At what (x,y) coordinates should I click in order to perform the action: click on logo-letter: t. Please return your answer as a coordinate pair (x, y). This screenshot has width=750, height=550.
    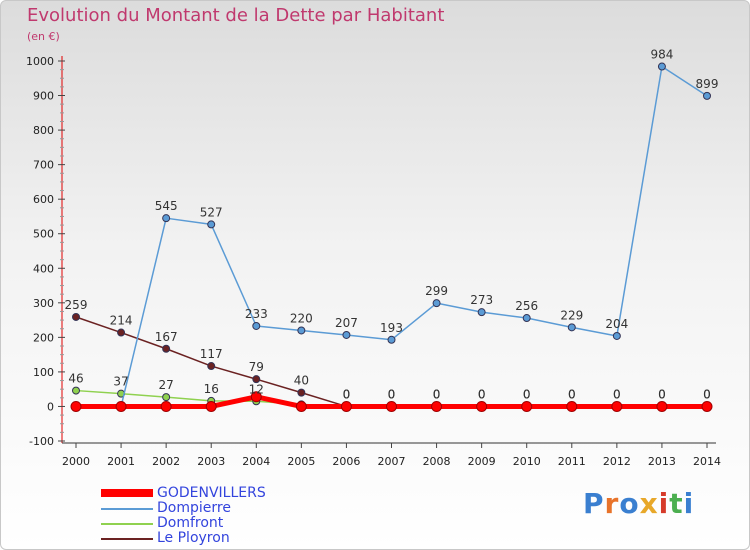
    Looking at the image, I should click on (676, 503).